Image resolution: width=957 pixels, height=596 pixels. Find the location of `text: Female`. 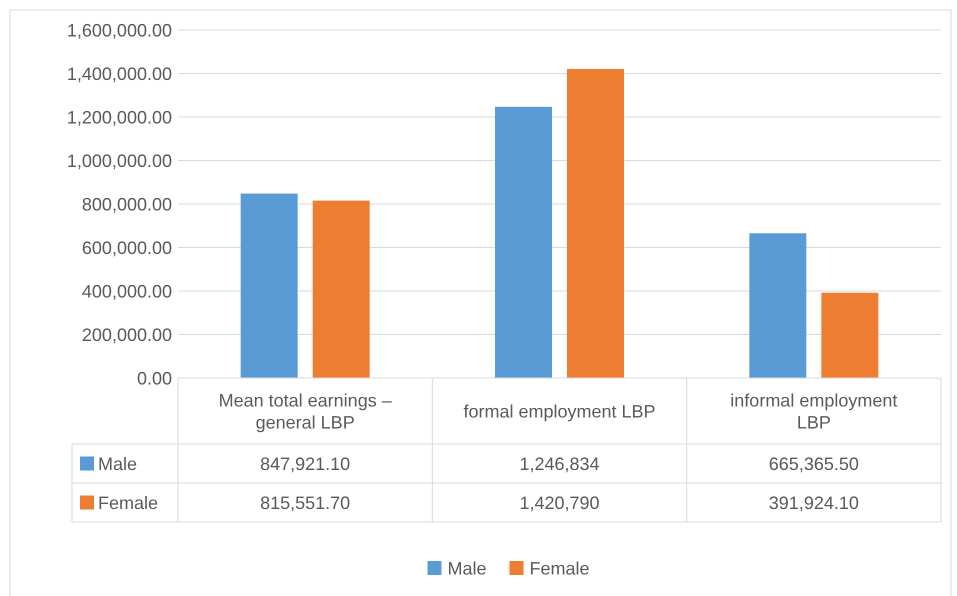

text: Female is located at coordinates (128, 502).